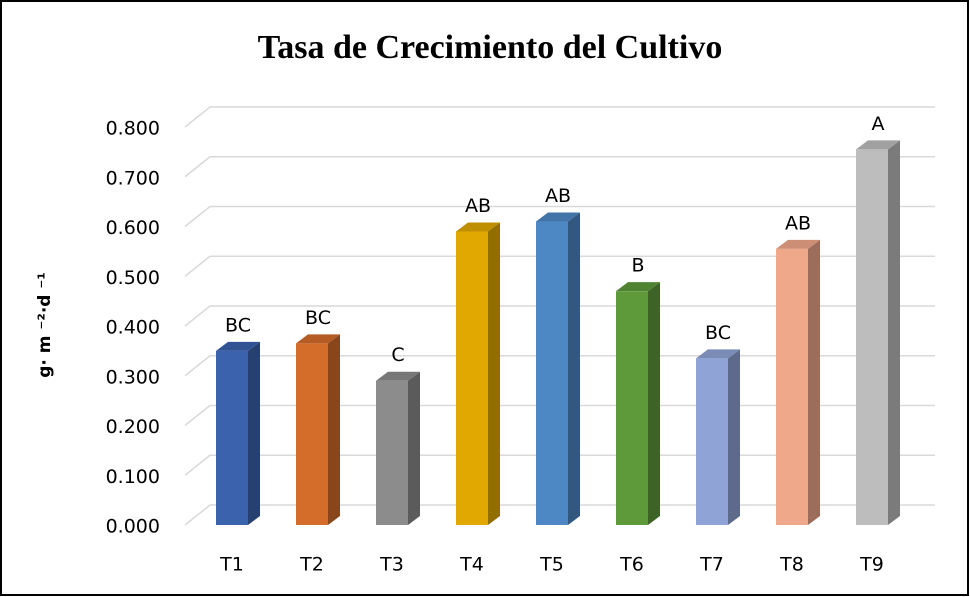 The height and width of the screenshot is (597, 970). Describe the element at coordinates (631, 565) in the screenshot. I see `x-tick-label: T6` at that location.